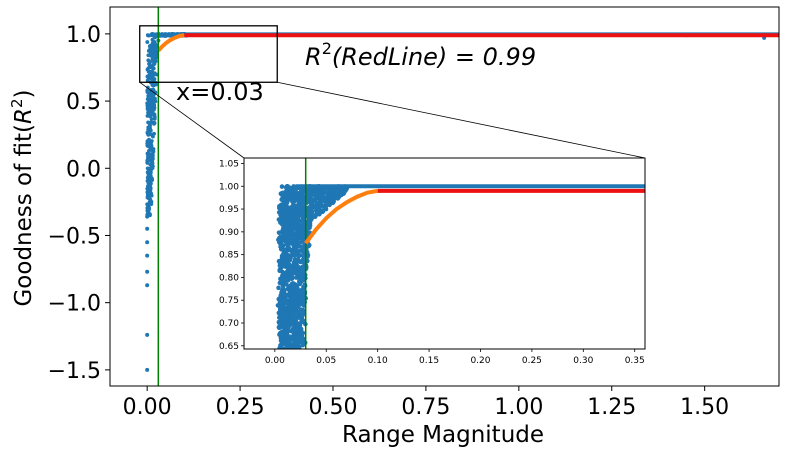 This screenshot has width=785, height=453. I want to click on y-tick-label: 0.0, so click(83, 169).